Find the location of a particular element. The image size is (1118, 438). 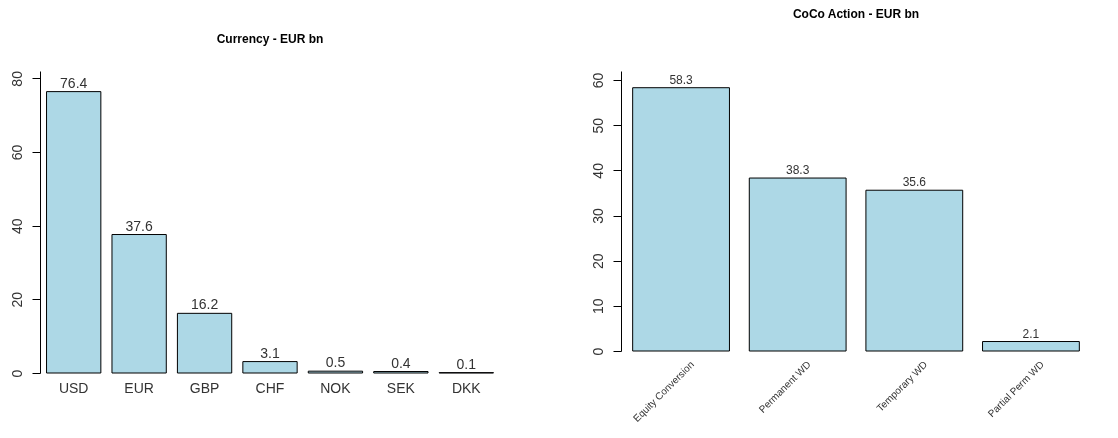

y-tick-label: 50 is located at coordinates (597, 125).